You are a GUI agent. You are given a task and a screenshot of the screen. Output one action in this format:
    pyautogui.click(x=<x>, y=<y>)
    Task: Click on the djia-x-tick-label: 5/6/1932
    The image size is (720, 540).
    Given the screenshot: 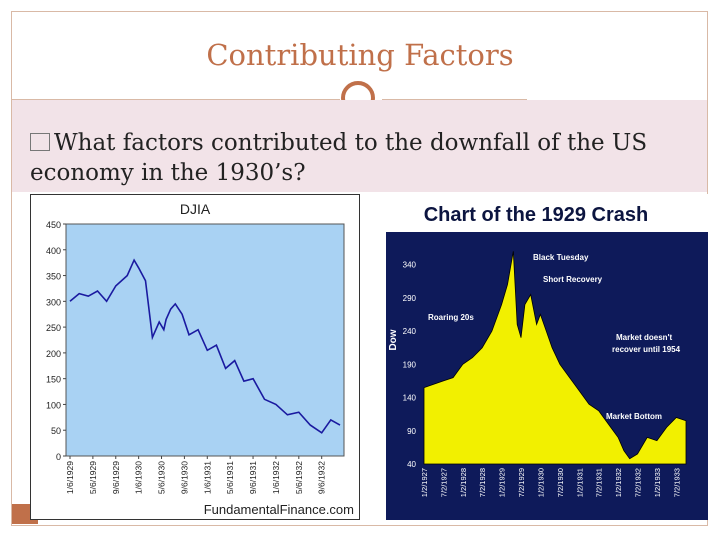 What is the action you would take?
    pyautogui.click(x=299, y=477)
    